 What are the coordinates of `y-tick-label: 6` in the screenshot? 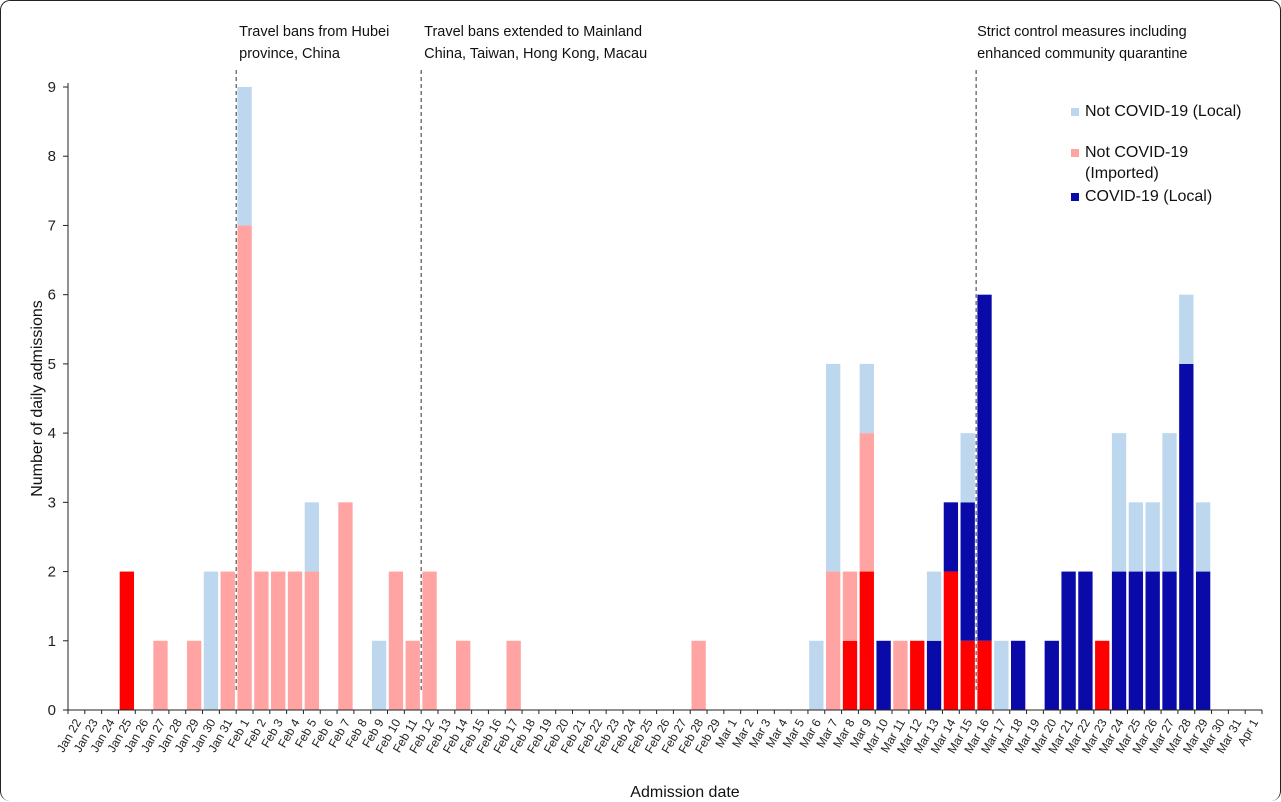 It's located at (52, 295).